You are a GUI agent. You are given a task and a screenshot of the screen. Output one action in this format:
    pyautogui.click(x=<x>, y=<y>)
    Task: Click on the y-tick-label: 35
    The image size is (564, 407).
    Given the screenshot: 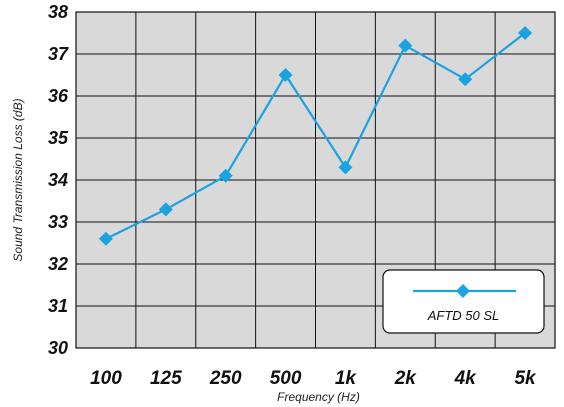 What is the action you would take?
    pyautogui.click(x=58, y=138)
    